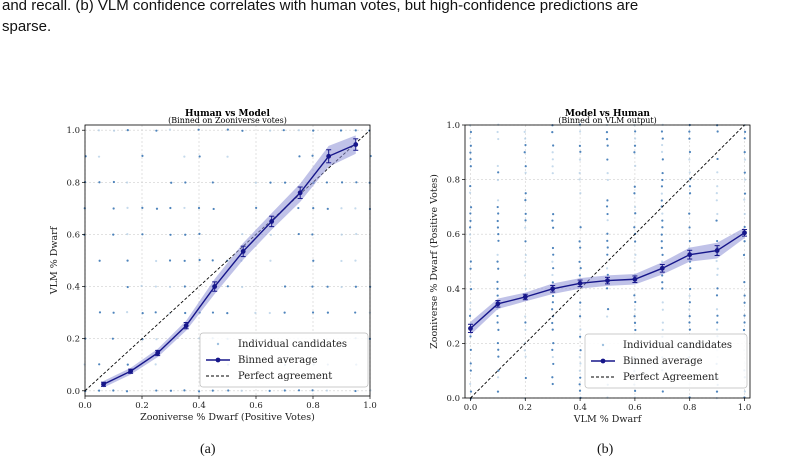 The height and width of the screenshot is (467, 804). I want to click on y-tick-label: 0.0, so click(453, 399).